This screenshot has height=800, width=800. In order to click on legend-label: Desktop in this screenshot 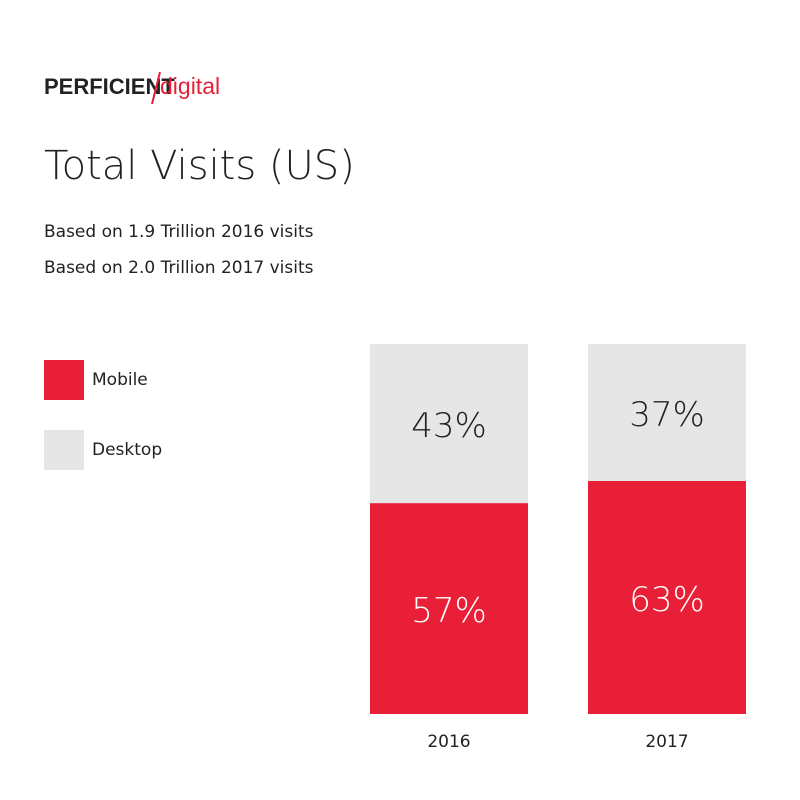, I will do `click(127, 450)`.